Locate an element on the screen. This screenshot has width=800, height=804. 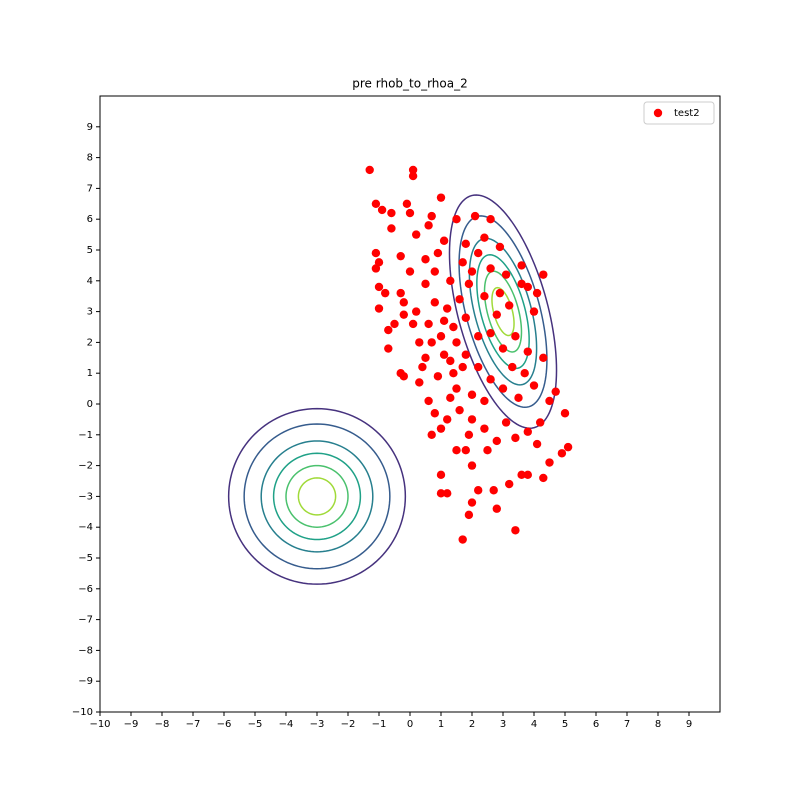
legend-box is located at coordinates (679, 113).